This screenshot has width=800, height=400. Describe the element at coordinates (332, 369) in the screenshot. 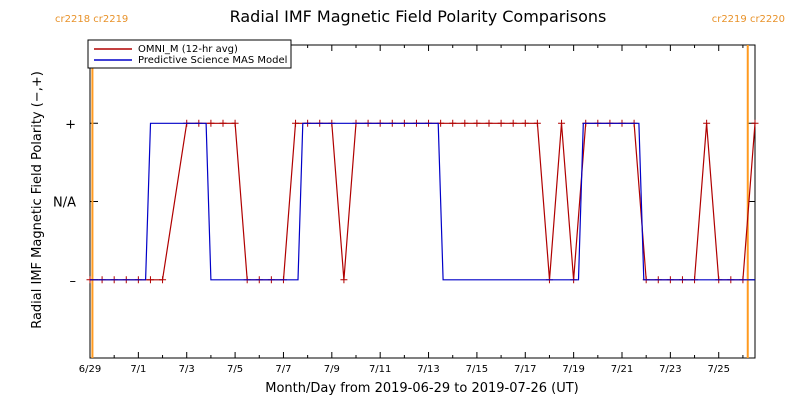

I see `x-tick-label: 7/9` at that location.